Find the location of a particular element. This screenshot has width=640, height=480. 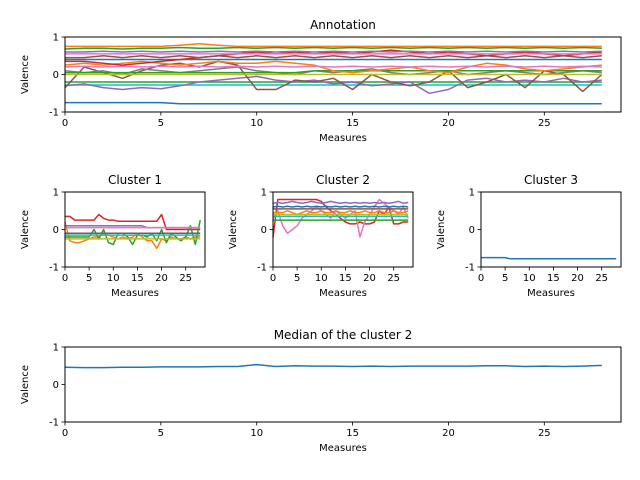

chart-title: Annotation is located at coordinates (343, 25).